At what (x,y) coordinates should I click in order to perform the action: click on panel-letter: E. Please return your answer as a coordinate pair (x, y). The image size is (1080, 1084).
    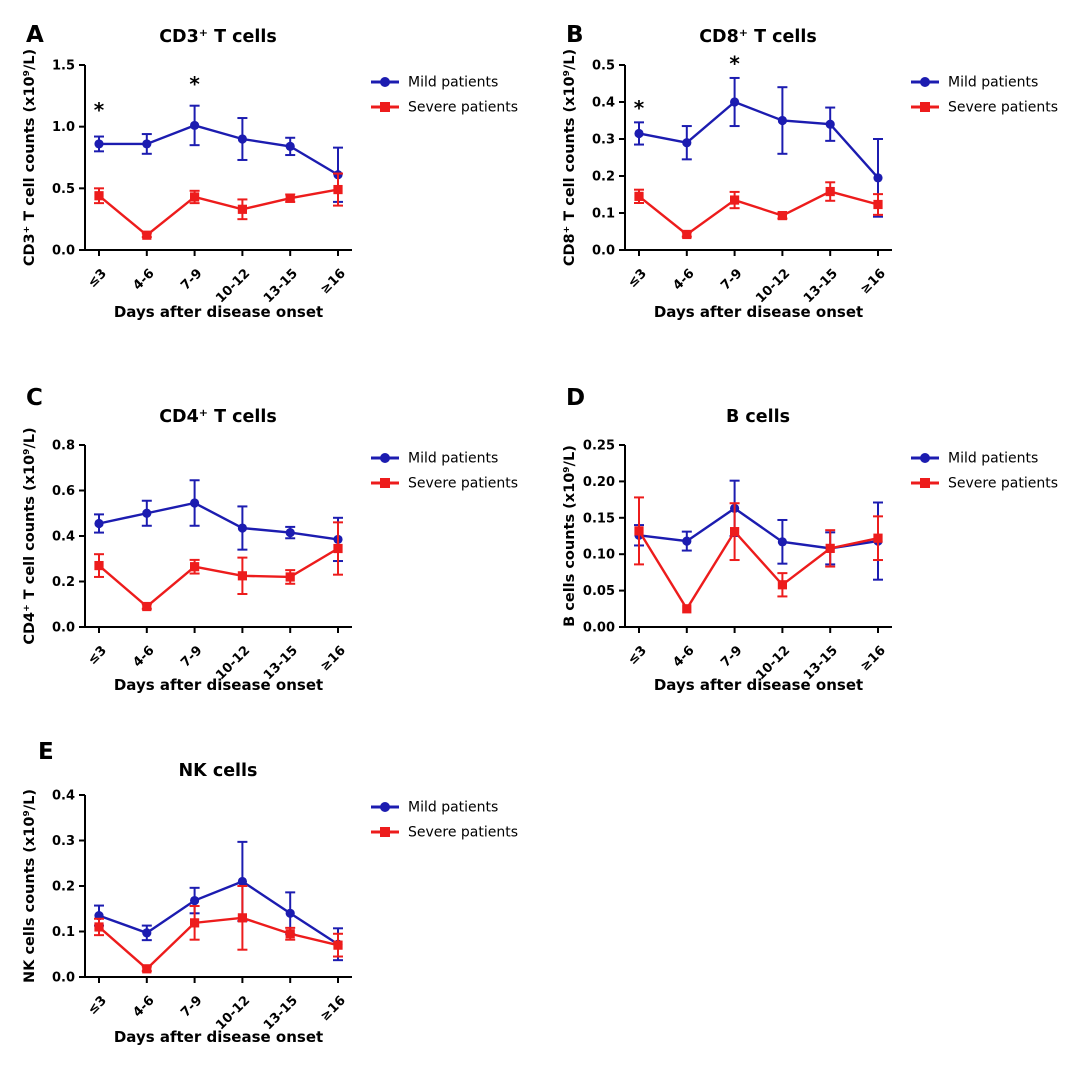
    Looking at the image, I should click on (46, 752).